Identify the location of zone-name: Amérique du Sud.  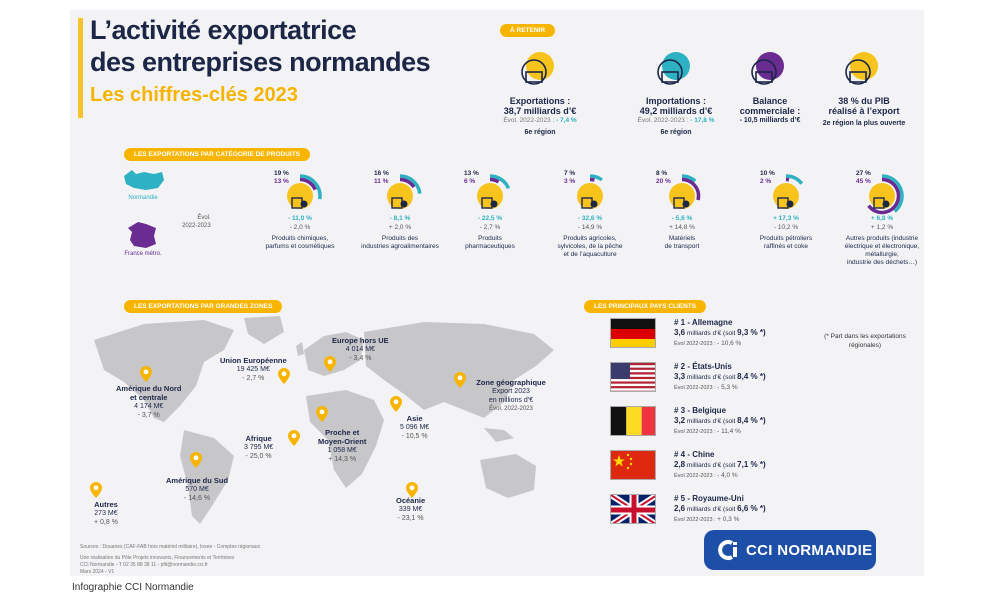
(197, 480).